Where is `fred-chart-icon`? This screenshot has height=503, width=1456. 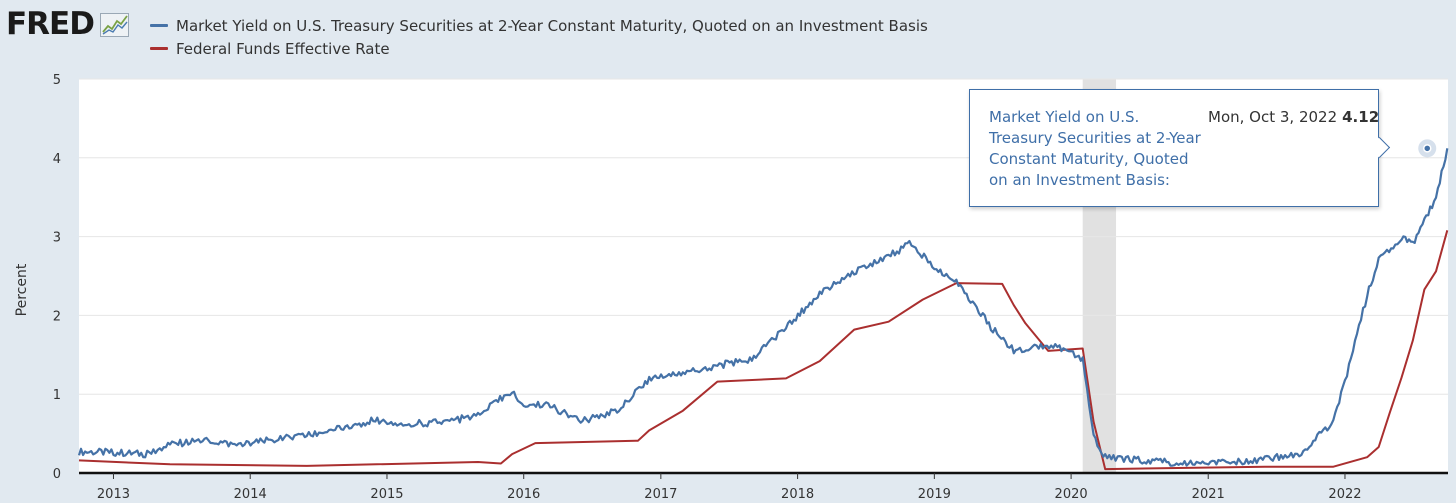
fred-chart-icon is located at coordinates (114, 25).